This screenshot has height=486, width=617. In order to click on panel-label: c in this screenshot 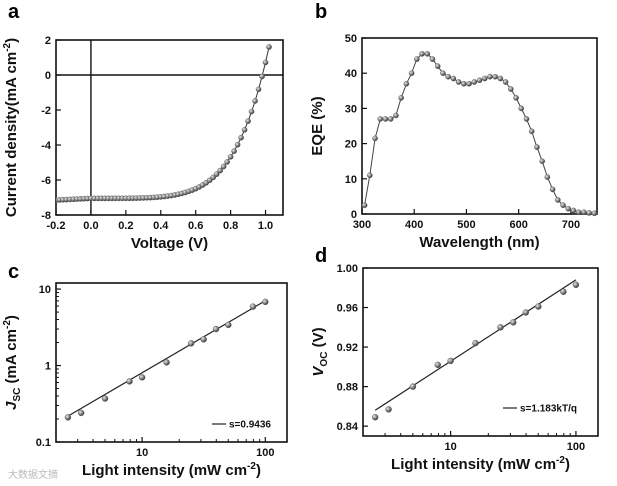, I will do `click(13, 272)`.